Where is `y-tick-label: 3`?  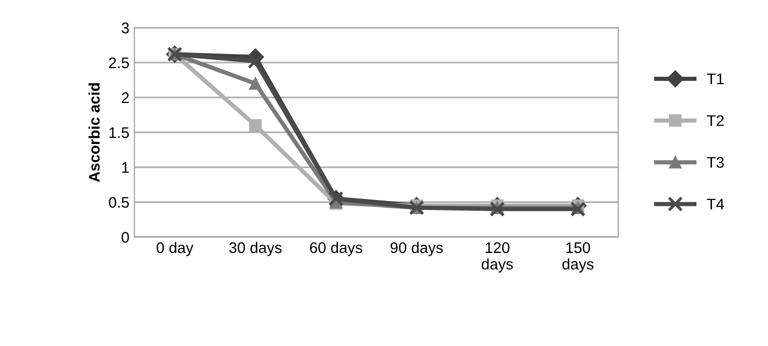
y-tick-label: 3 is located at coordinates (125, 28).